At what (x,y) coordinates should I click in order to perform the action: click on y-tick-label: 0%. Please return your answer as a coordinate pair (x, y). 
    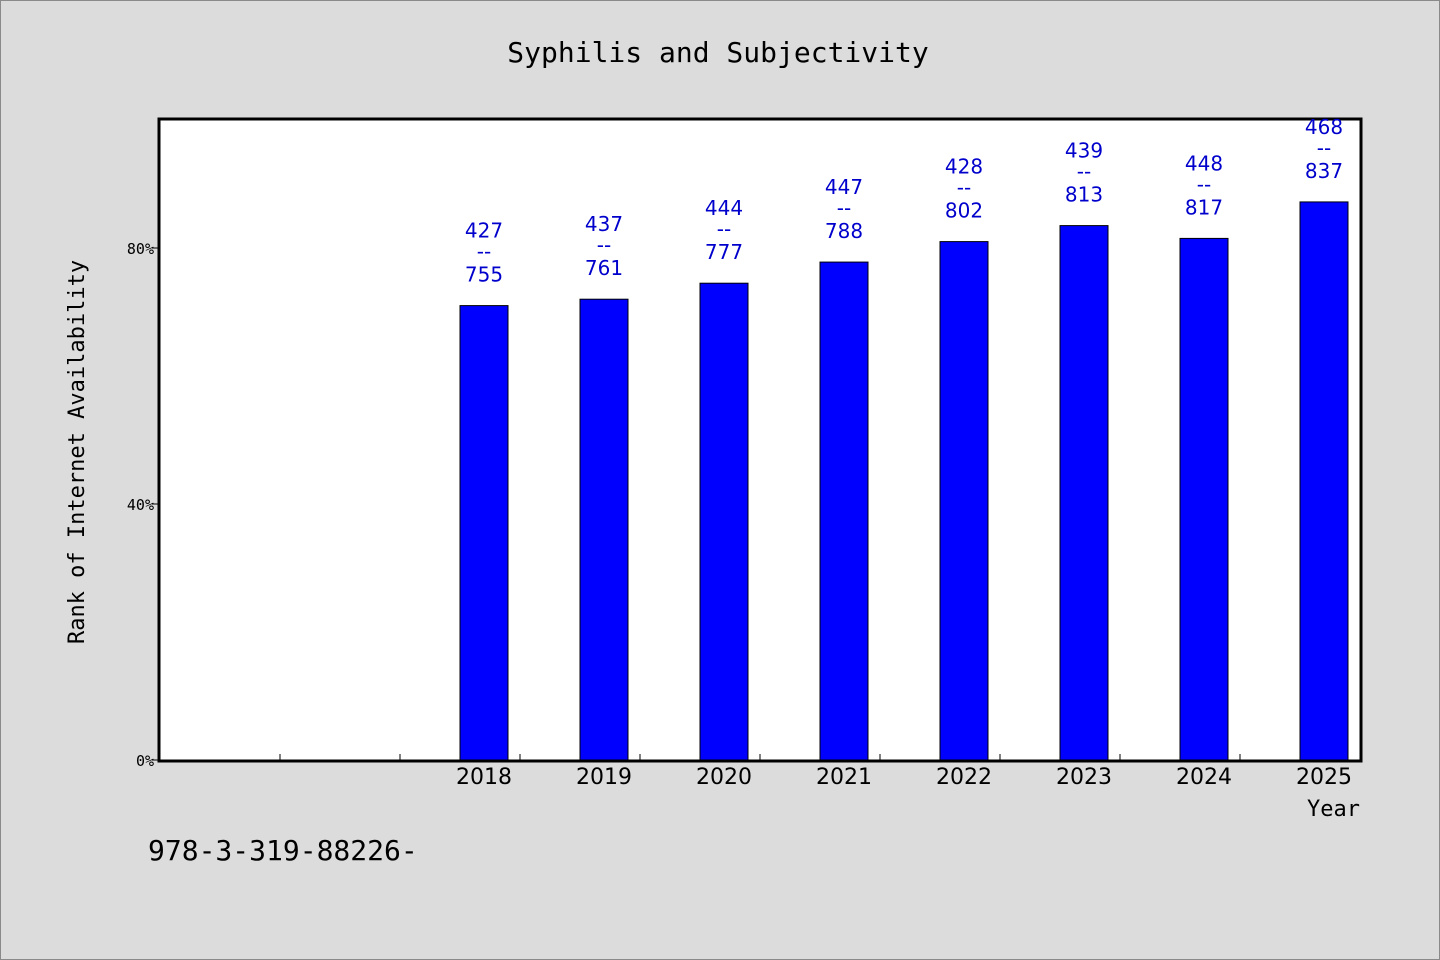
    Looking at the image, I should click on (145, 761).